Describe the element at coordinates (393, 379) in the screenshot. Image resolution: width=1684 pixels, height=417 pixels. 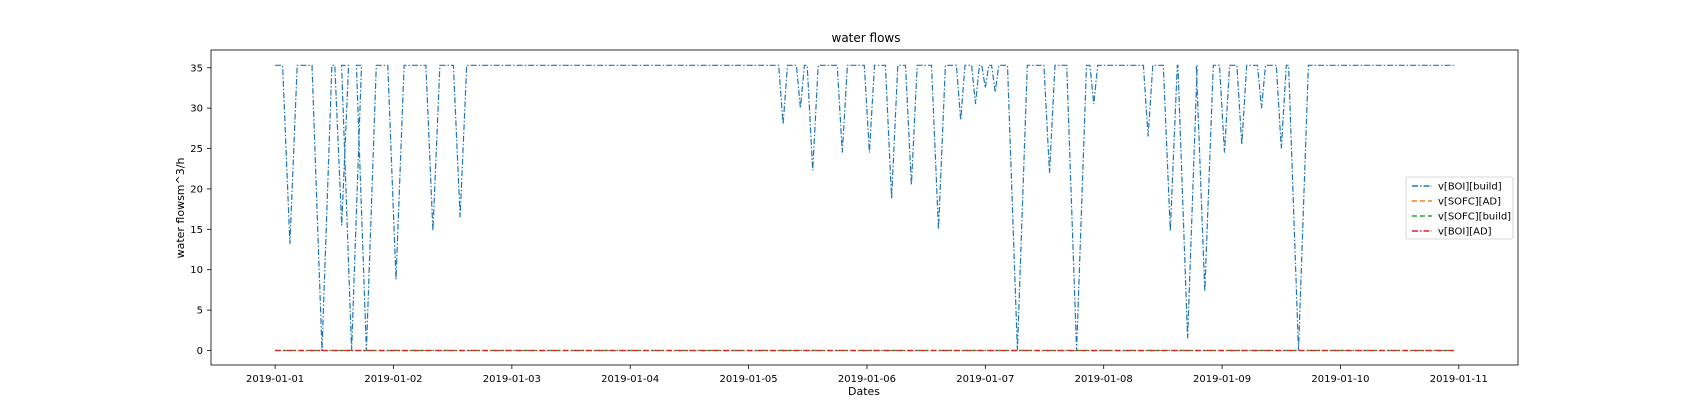
I see `x-tick-label: 2019-01-02` at that location.